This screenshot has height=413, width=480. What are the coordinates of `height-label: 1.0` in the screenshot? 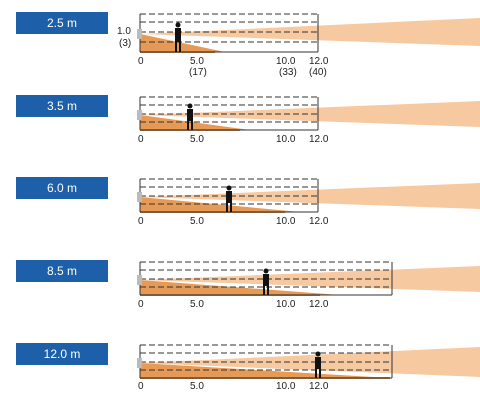 It's located at (124, 31).